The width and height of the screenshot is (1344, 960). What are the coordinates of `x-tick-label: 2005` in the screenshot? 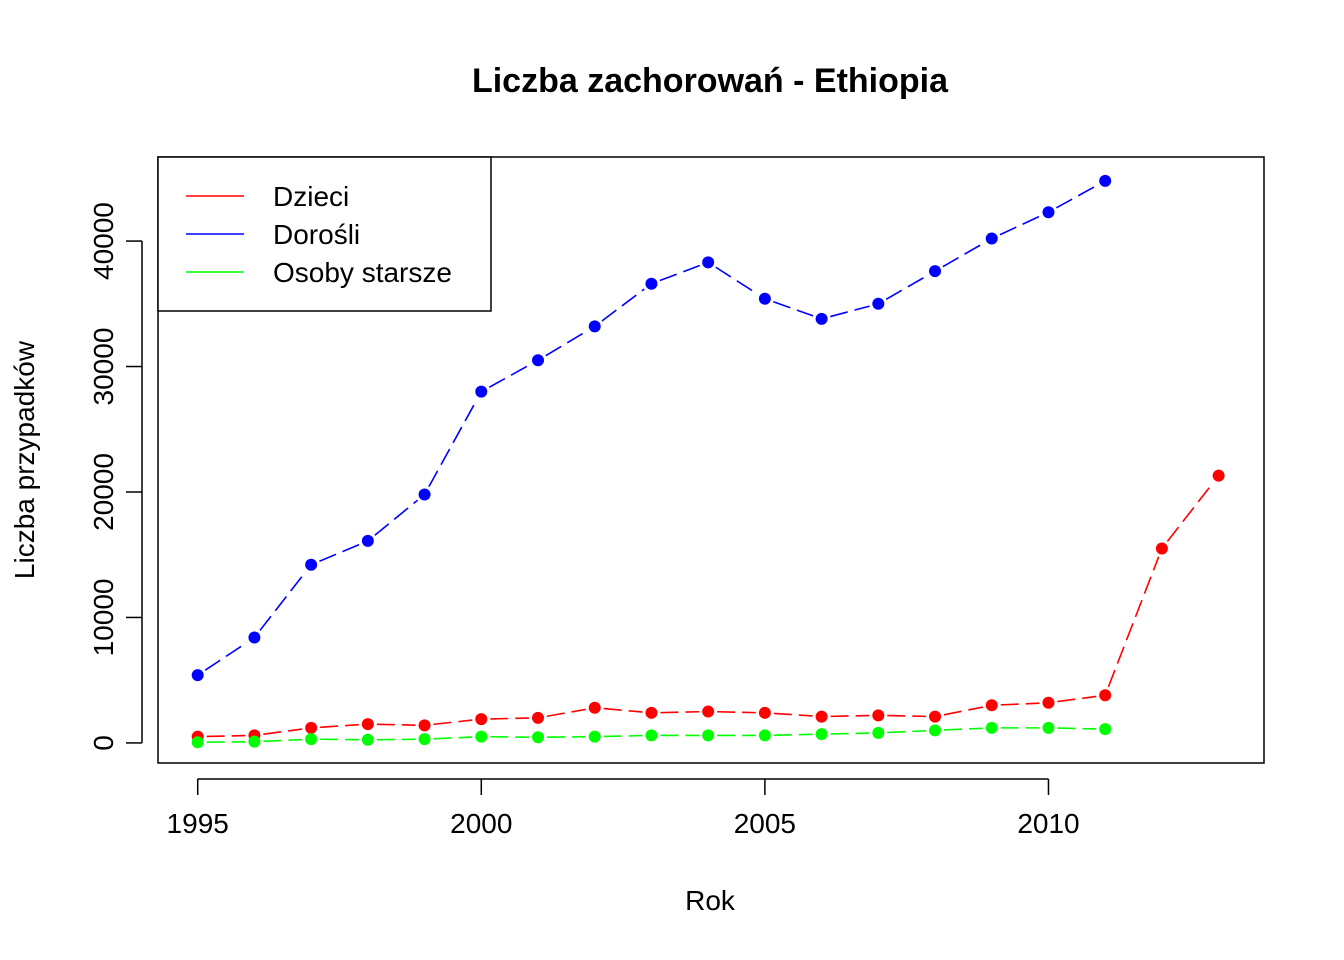 It's located at (765, 823).